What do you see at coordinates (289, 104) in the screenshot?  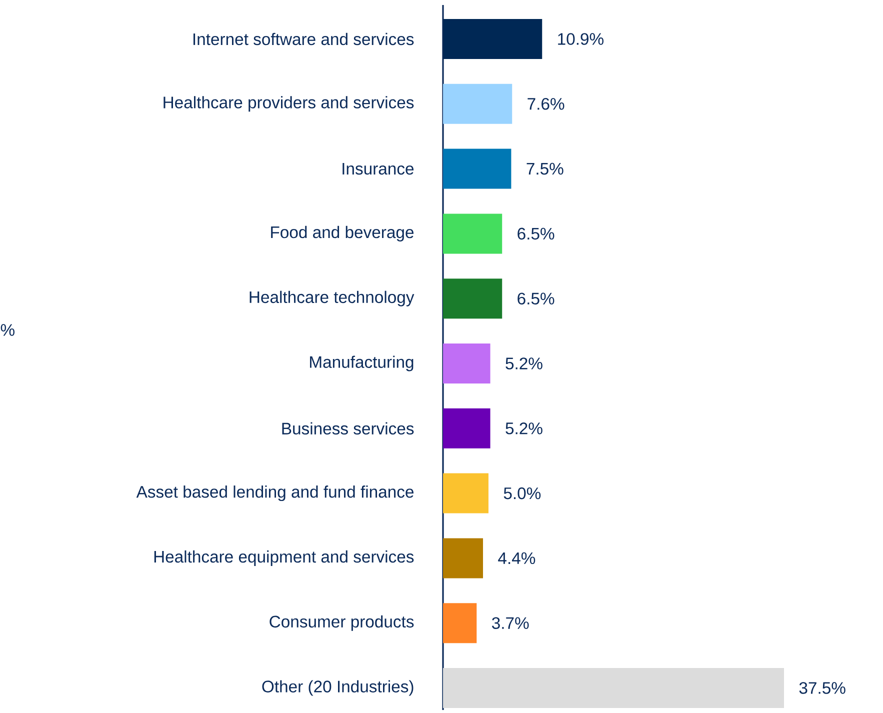 I see `y-tick-label: Healthcare providers and services` at bounding box center [289, 104].